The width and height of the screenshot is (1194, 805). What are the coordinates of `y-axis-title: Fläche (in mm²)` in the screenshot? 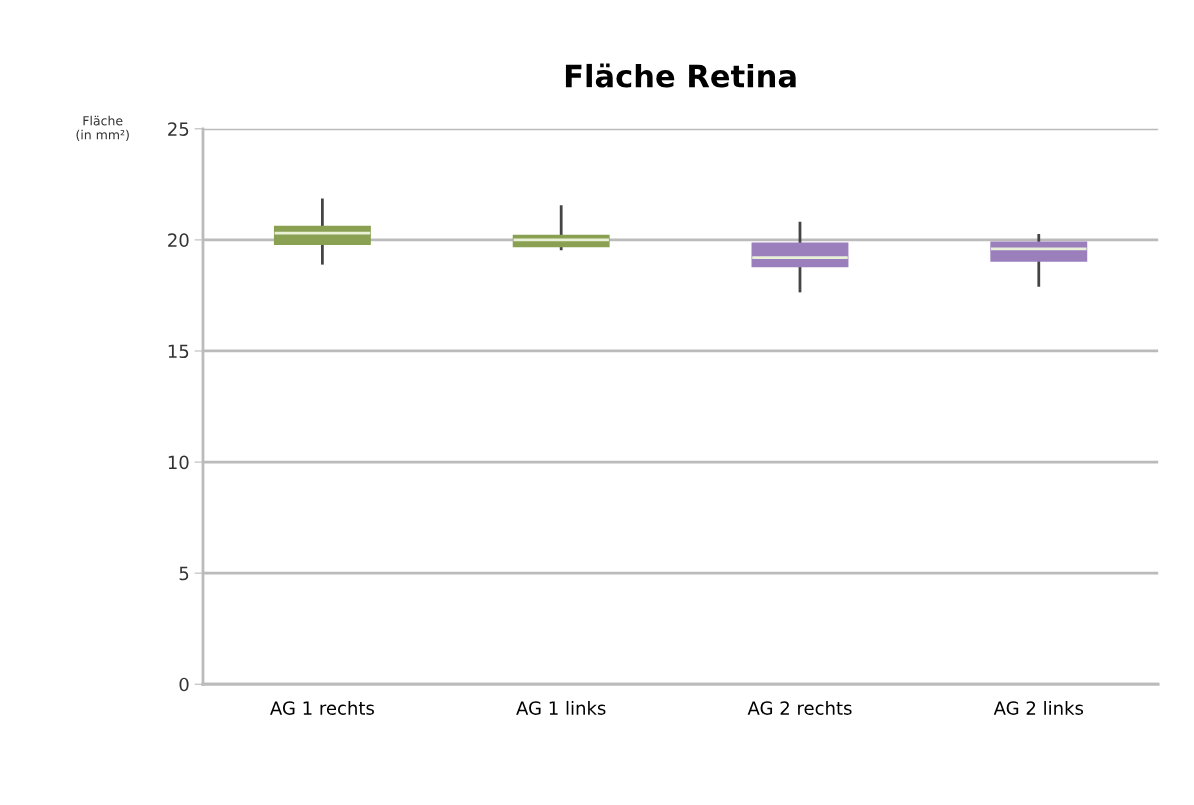 It's located at (102, 128).